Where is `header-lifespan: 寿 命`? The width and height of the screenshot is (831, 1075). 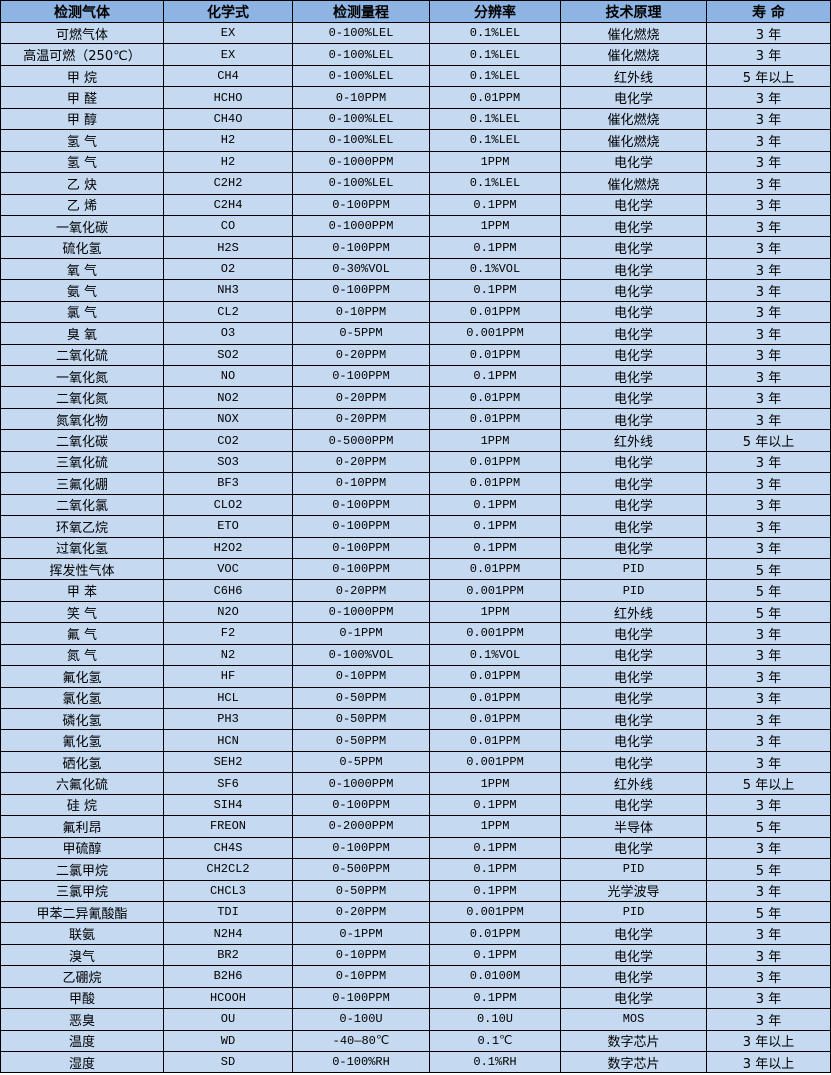
header-lifespan: 寿 命 is located at coordinates (768, 11).